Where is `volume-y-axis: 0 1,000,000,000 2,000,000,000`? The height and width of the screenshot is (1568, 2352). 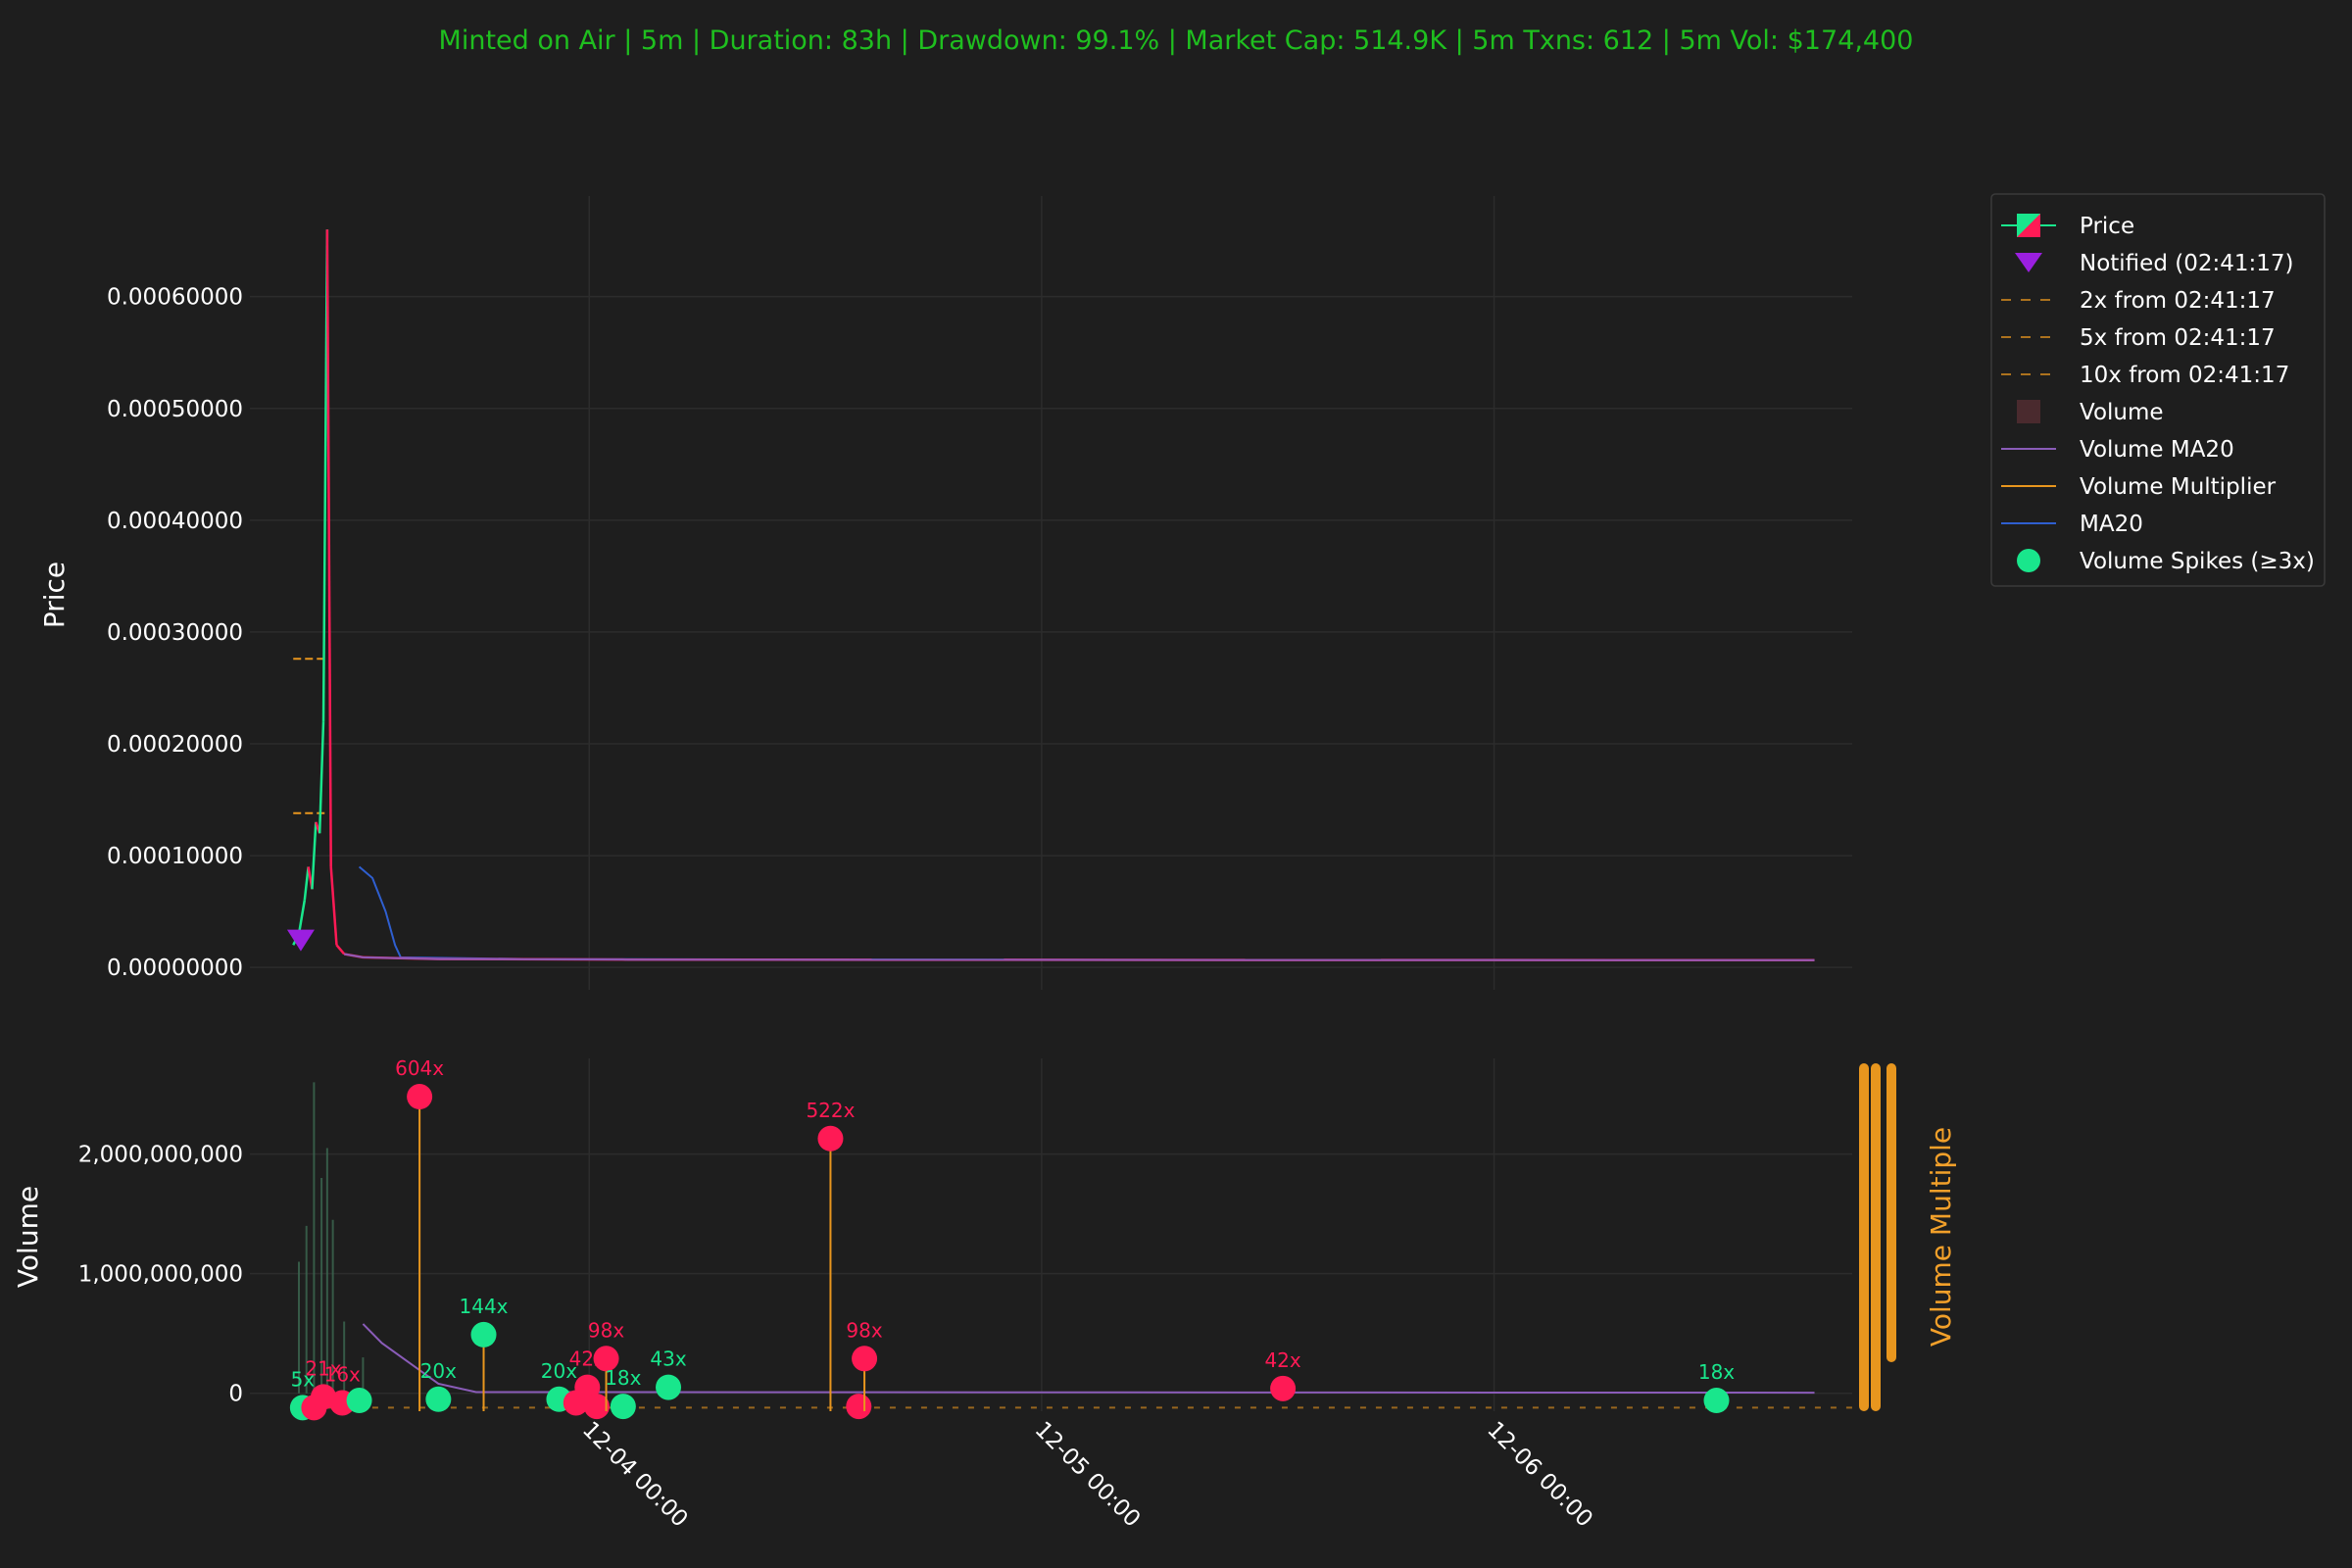
volume-y-axis: 0 1,000,000,000 2,000,000,000 is located at coordinates (160, 1275).